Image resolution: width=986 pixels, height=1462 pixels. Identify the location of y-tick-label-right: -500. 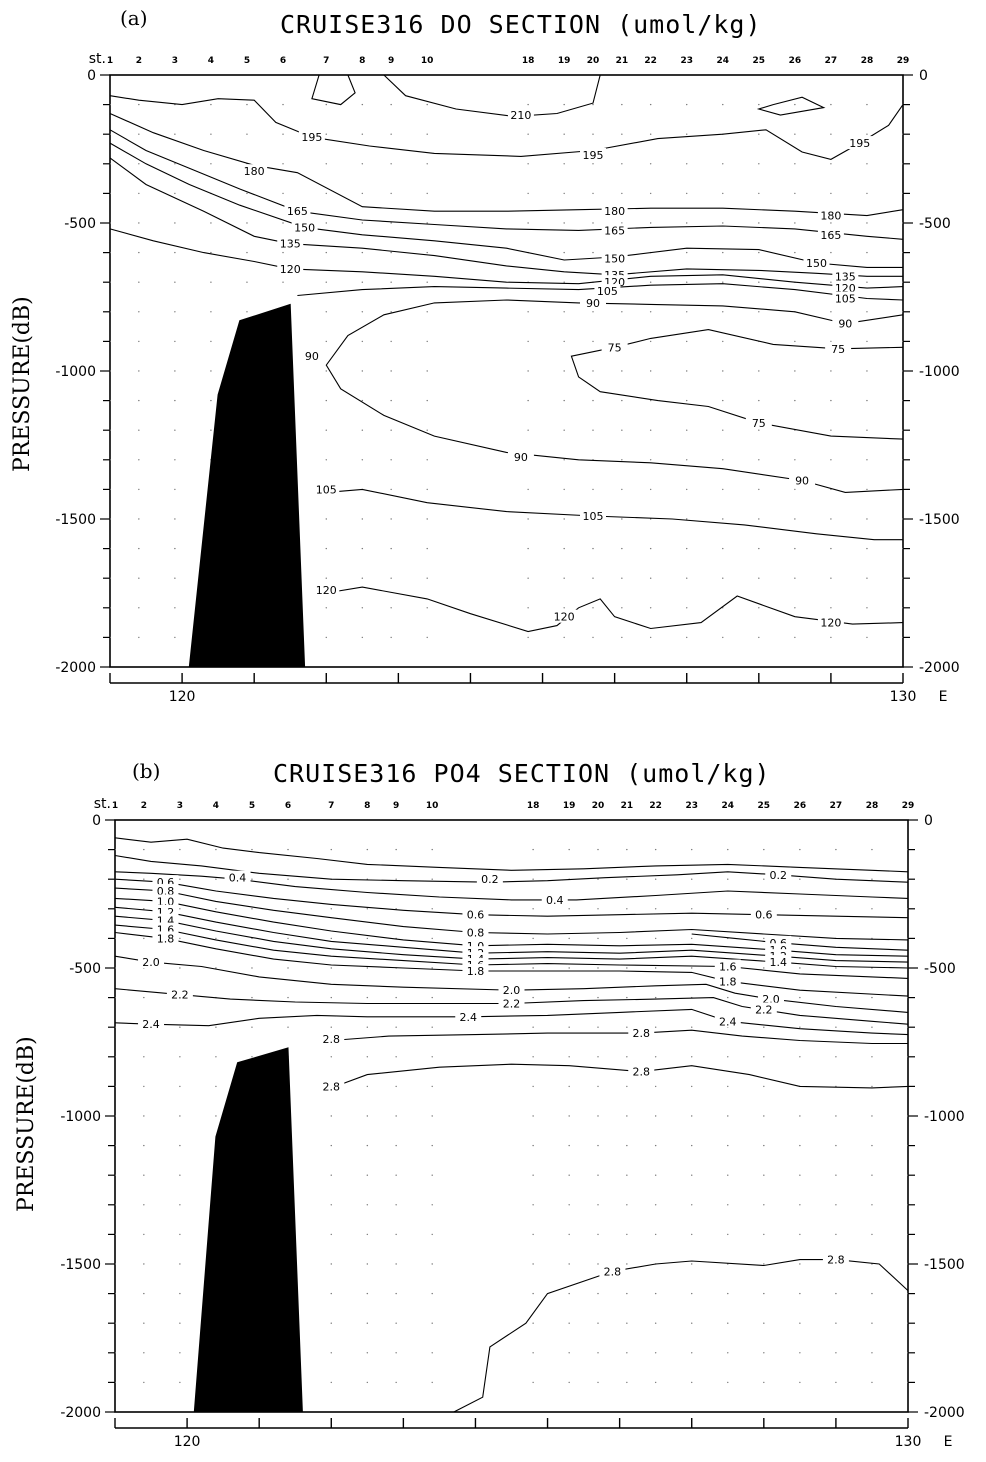
(935, 224).